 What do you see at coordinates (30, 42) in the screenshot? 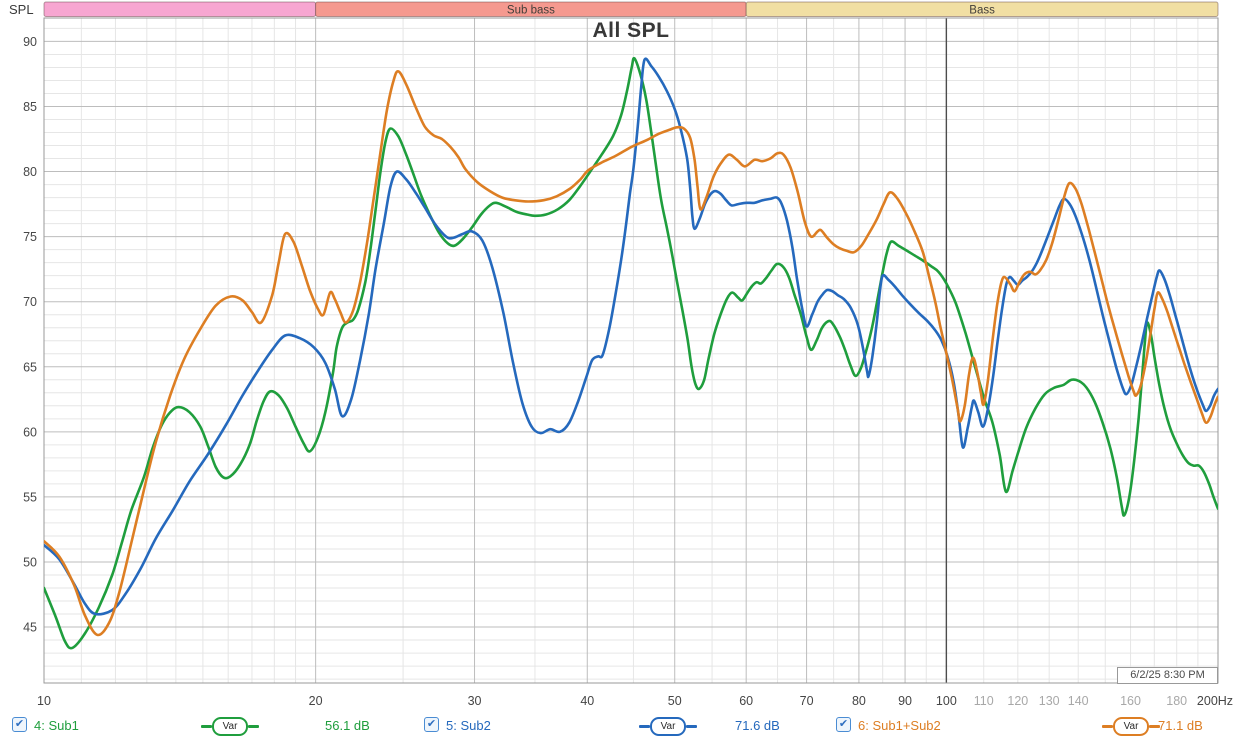
I see `y-tick-label: 90` at bounding box center [30, 42].